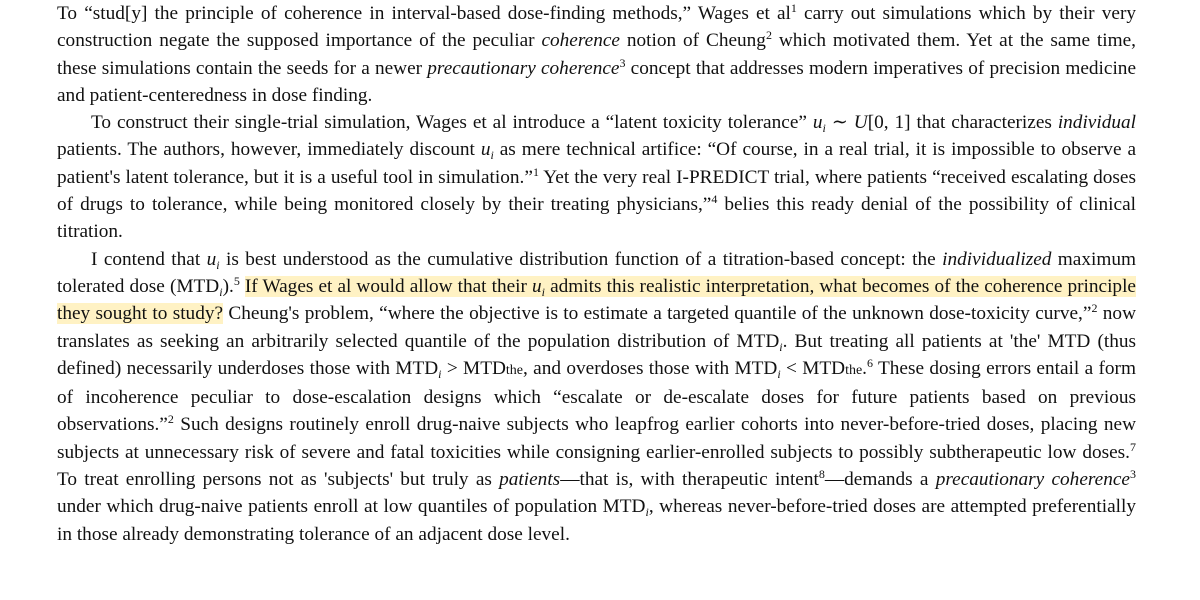 The image size is (1200, 600). Describe the element at coordinates (1097, 123) in the screenshot. I see `emphasis-individual: individual` at that location.